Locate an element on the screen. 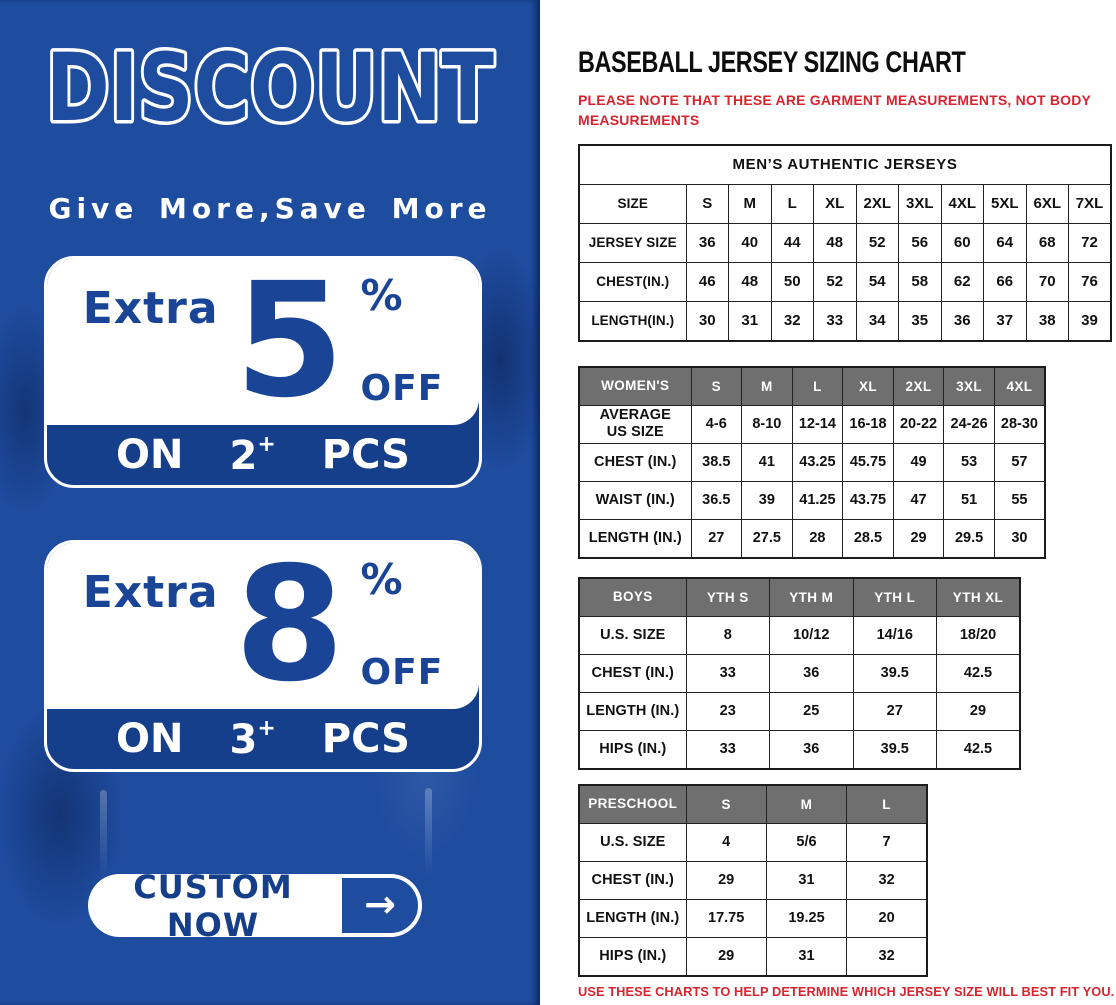 Image resolution: width=1116 pixels, height=1005 pixels. value-cell: 29.5 is located at coordinates (969, 538).